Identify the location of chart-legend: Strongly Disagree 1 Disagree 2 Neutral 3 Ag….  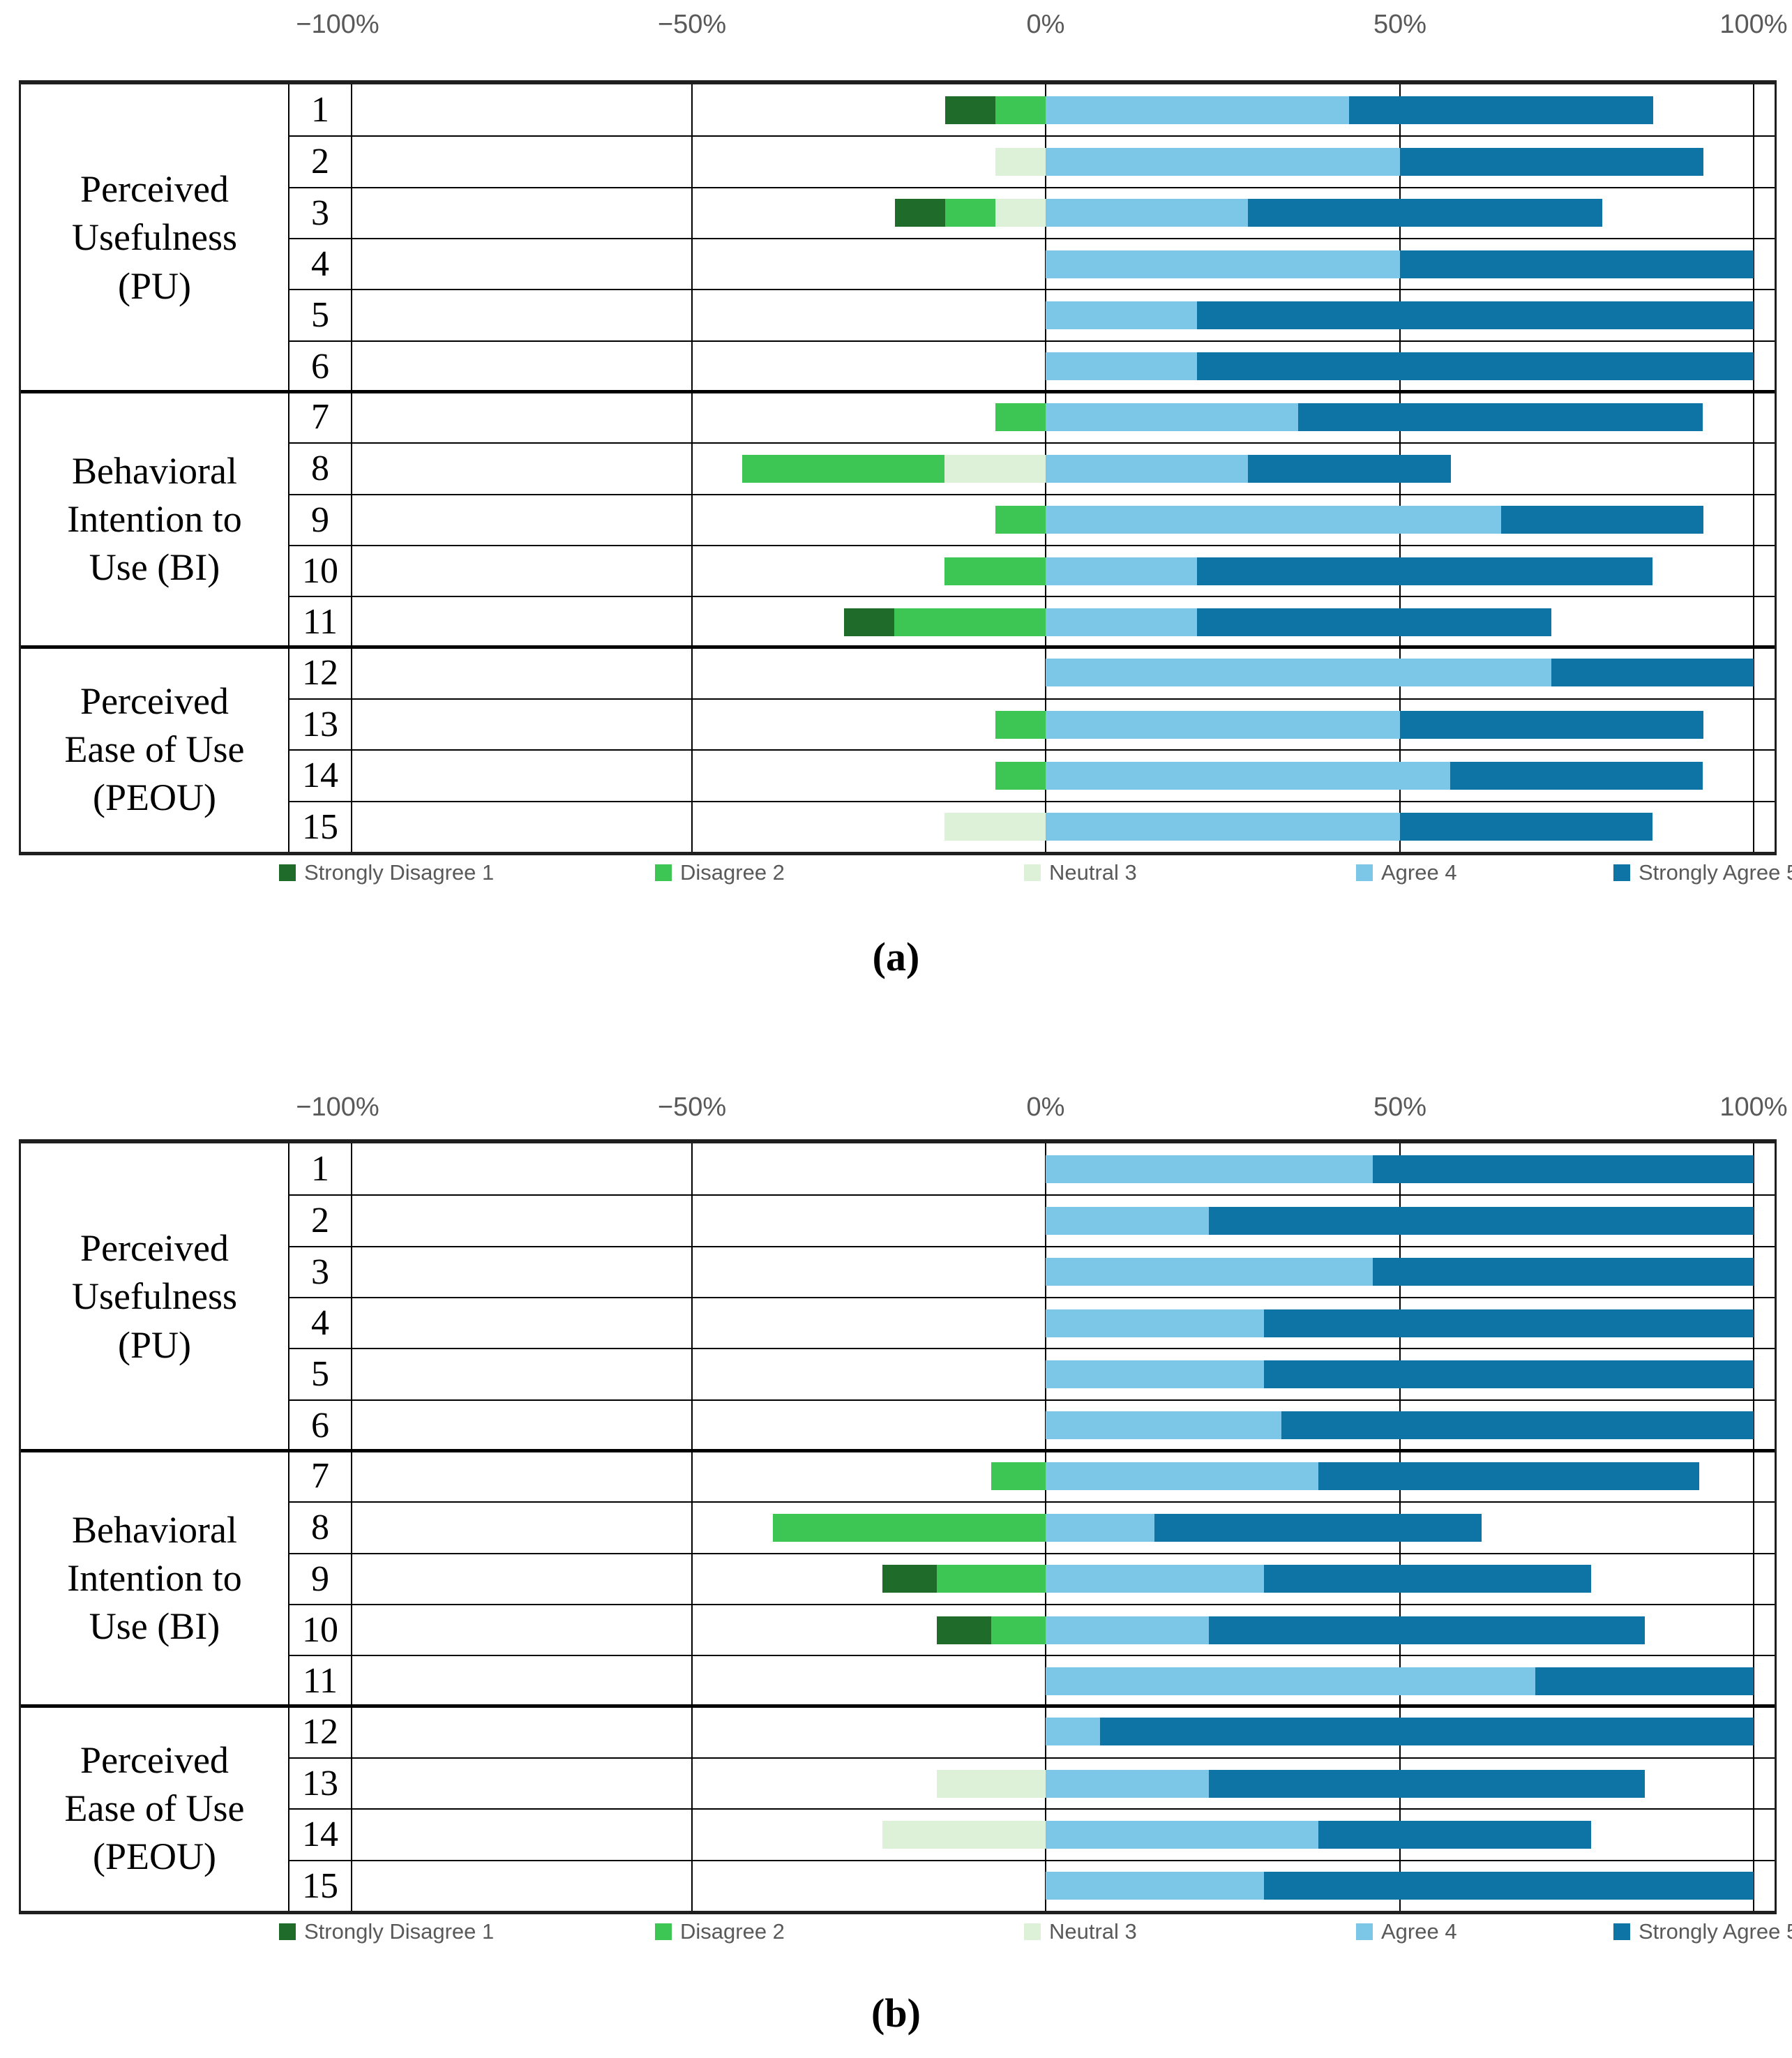
(896, 1936).